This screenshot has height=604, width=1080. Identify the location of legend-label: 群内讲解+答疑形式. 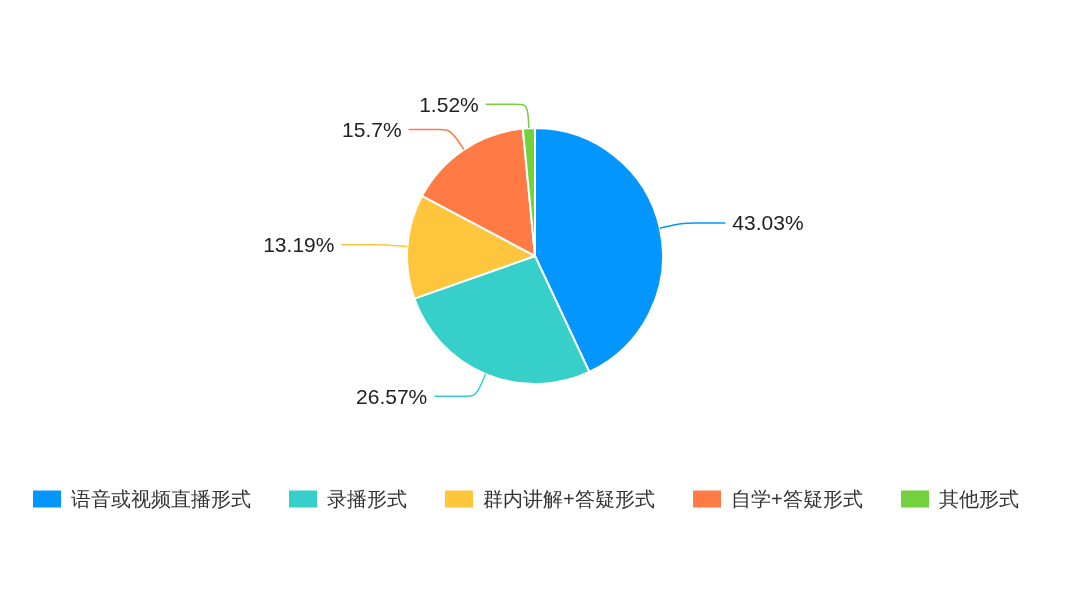
(569, 499).